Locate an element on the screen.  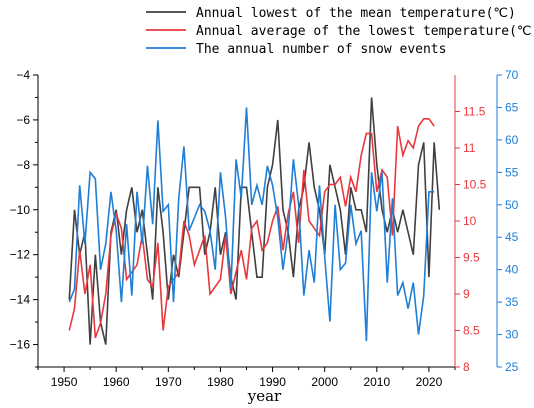
right-1-tick-label: 11 is located at coordinates (469, 148).